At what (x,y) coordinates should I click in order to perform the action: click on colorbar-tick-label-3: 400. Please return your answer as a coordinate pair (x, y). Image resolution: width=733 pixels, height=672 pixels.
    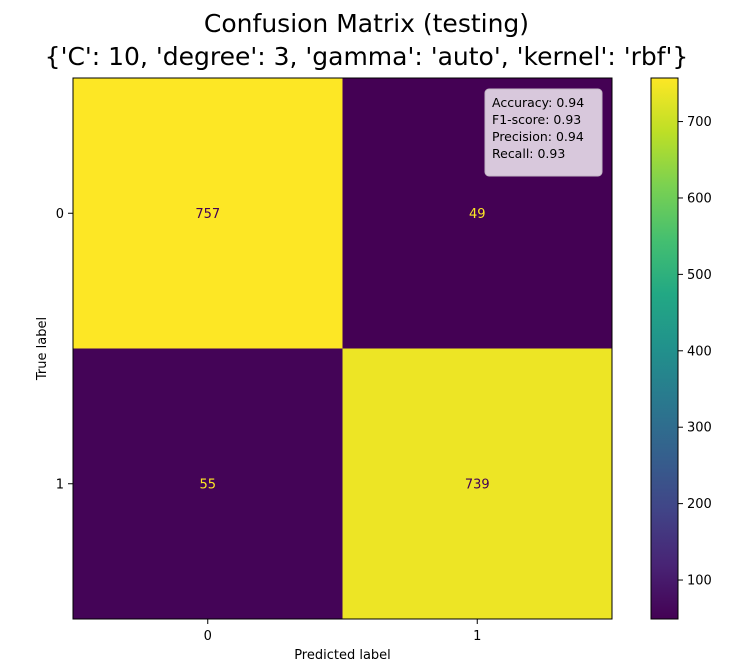
    Looking at the image, I should click on (699, 351).